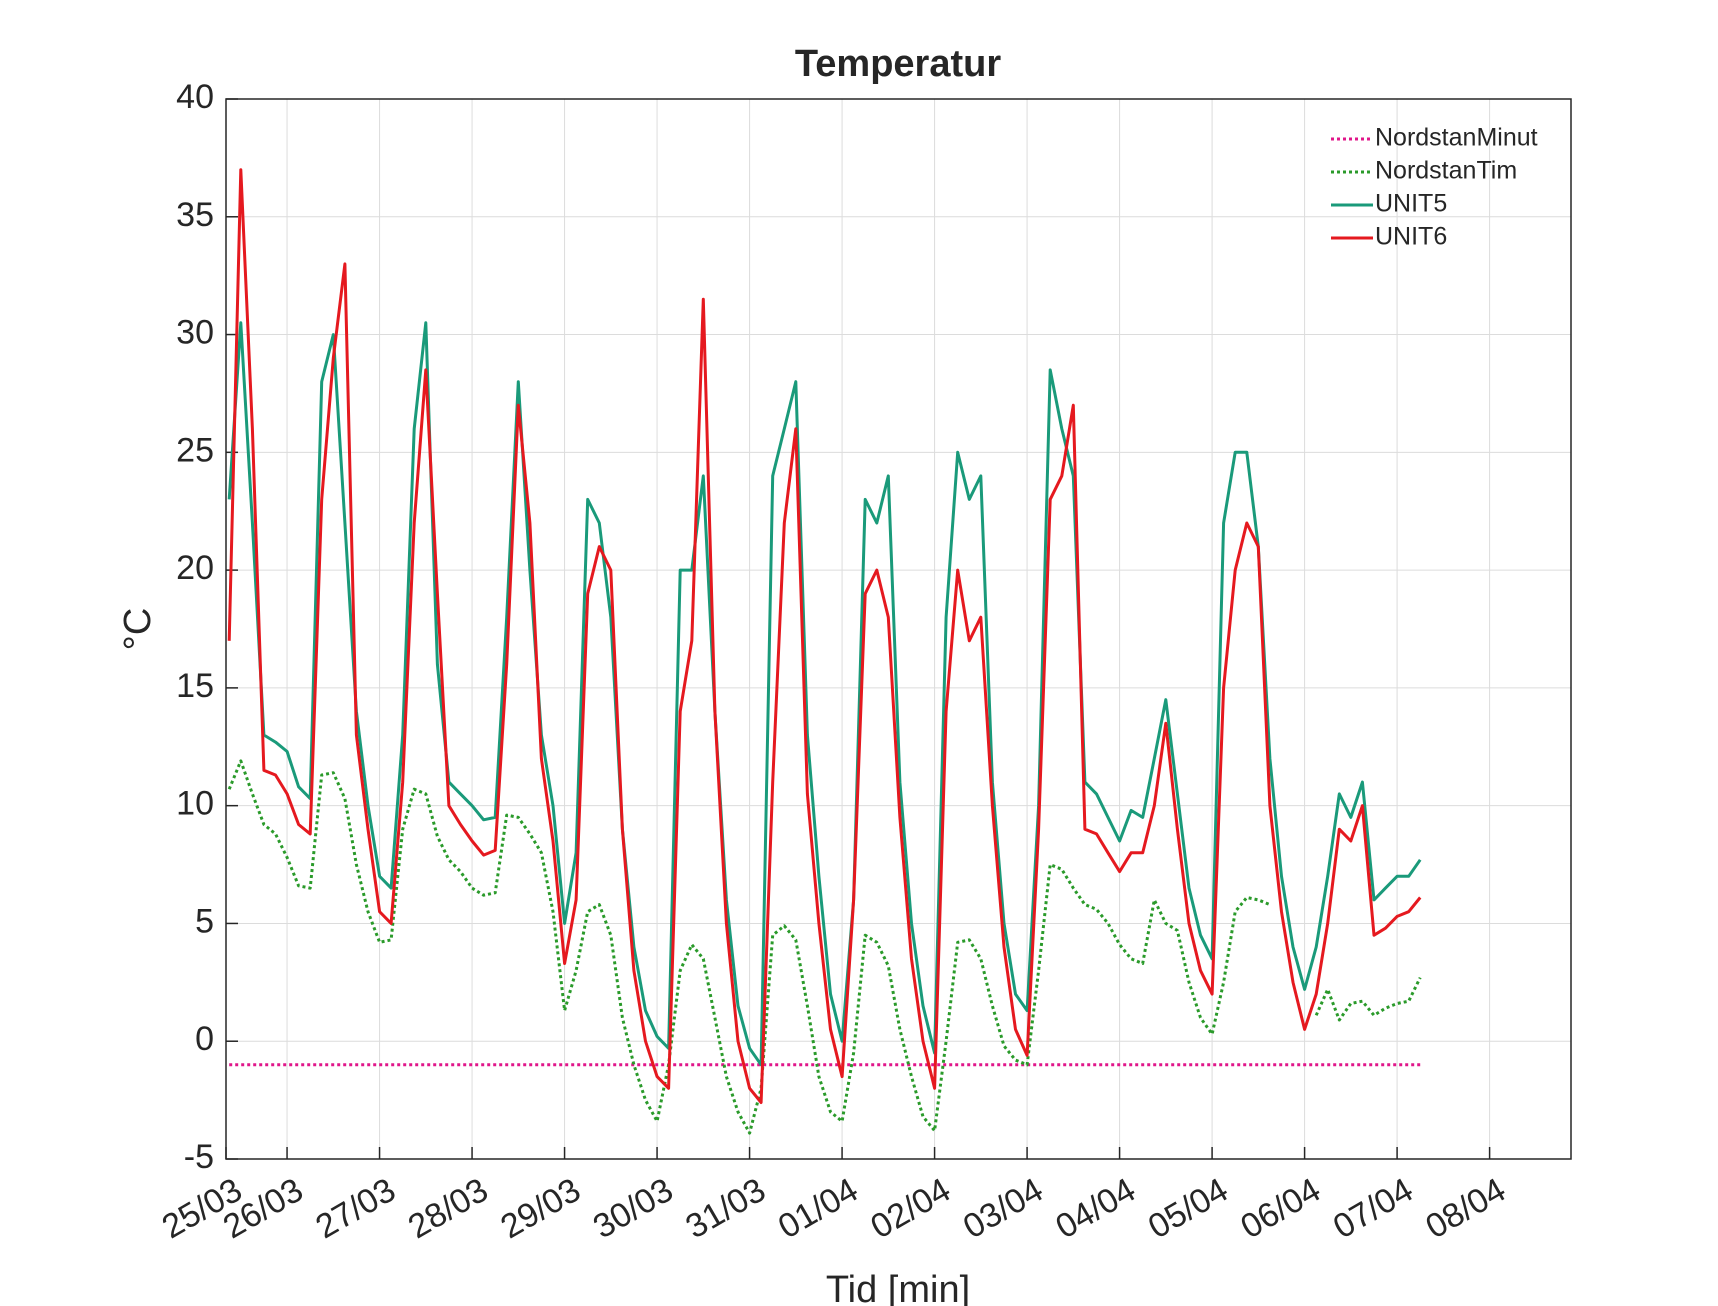 The height and width of the screenshot is (1306, 1718). What do you see at coordinates (195, 568) in the screenshot?
I see `y-tick-label: 20` at bounding box center [195, 568].